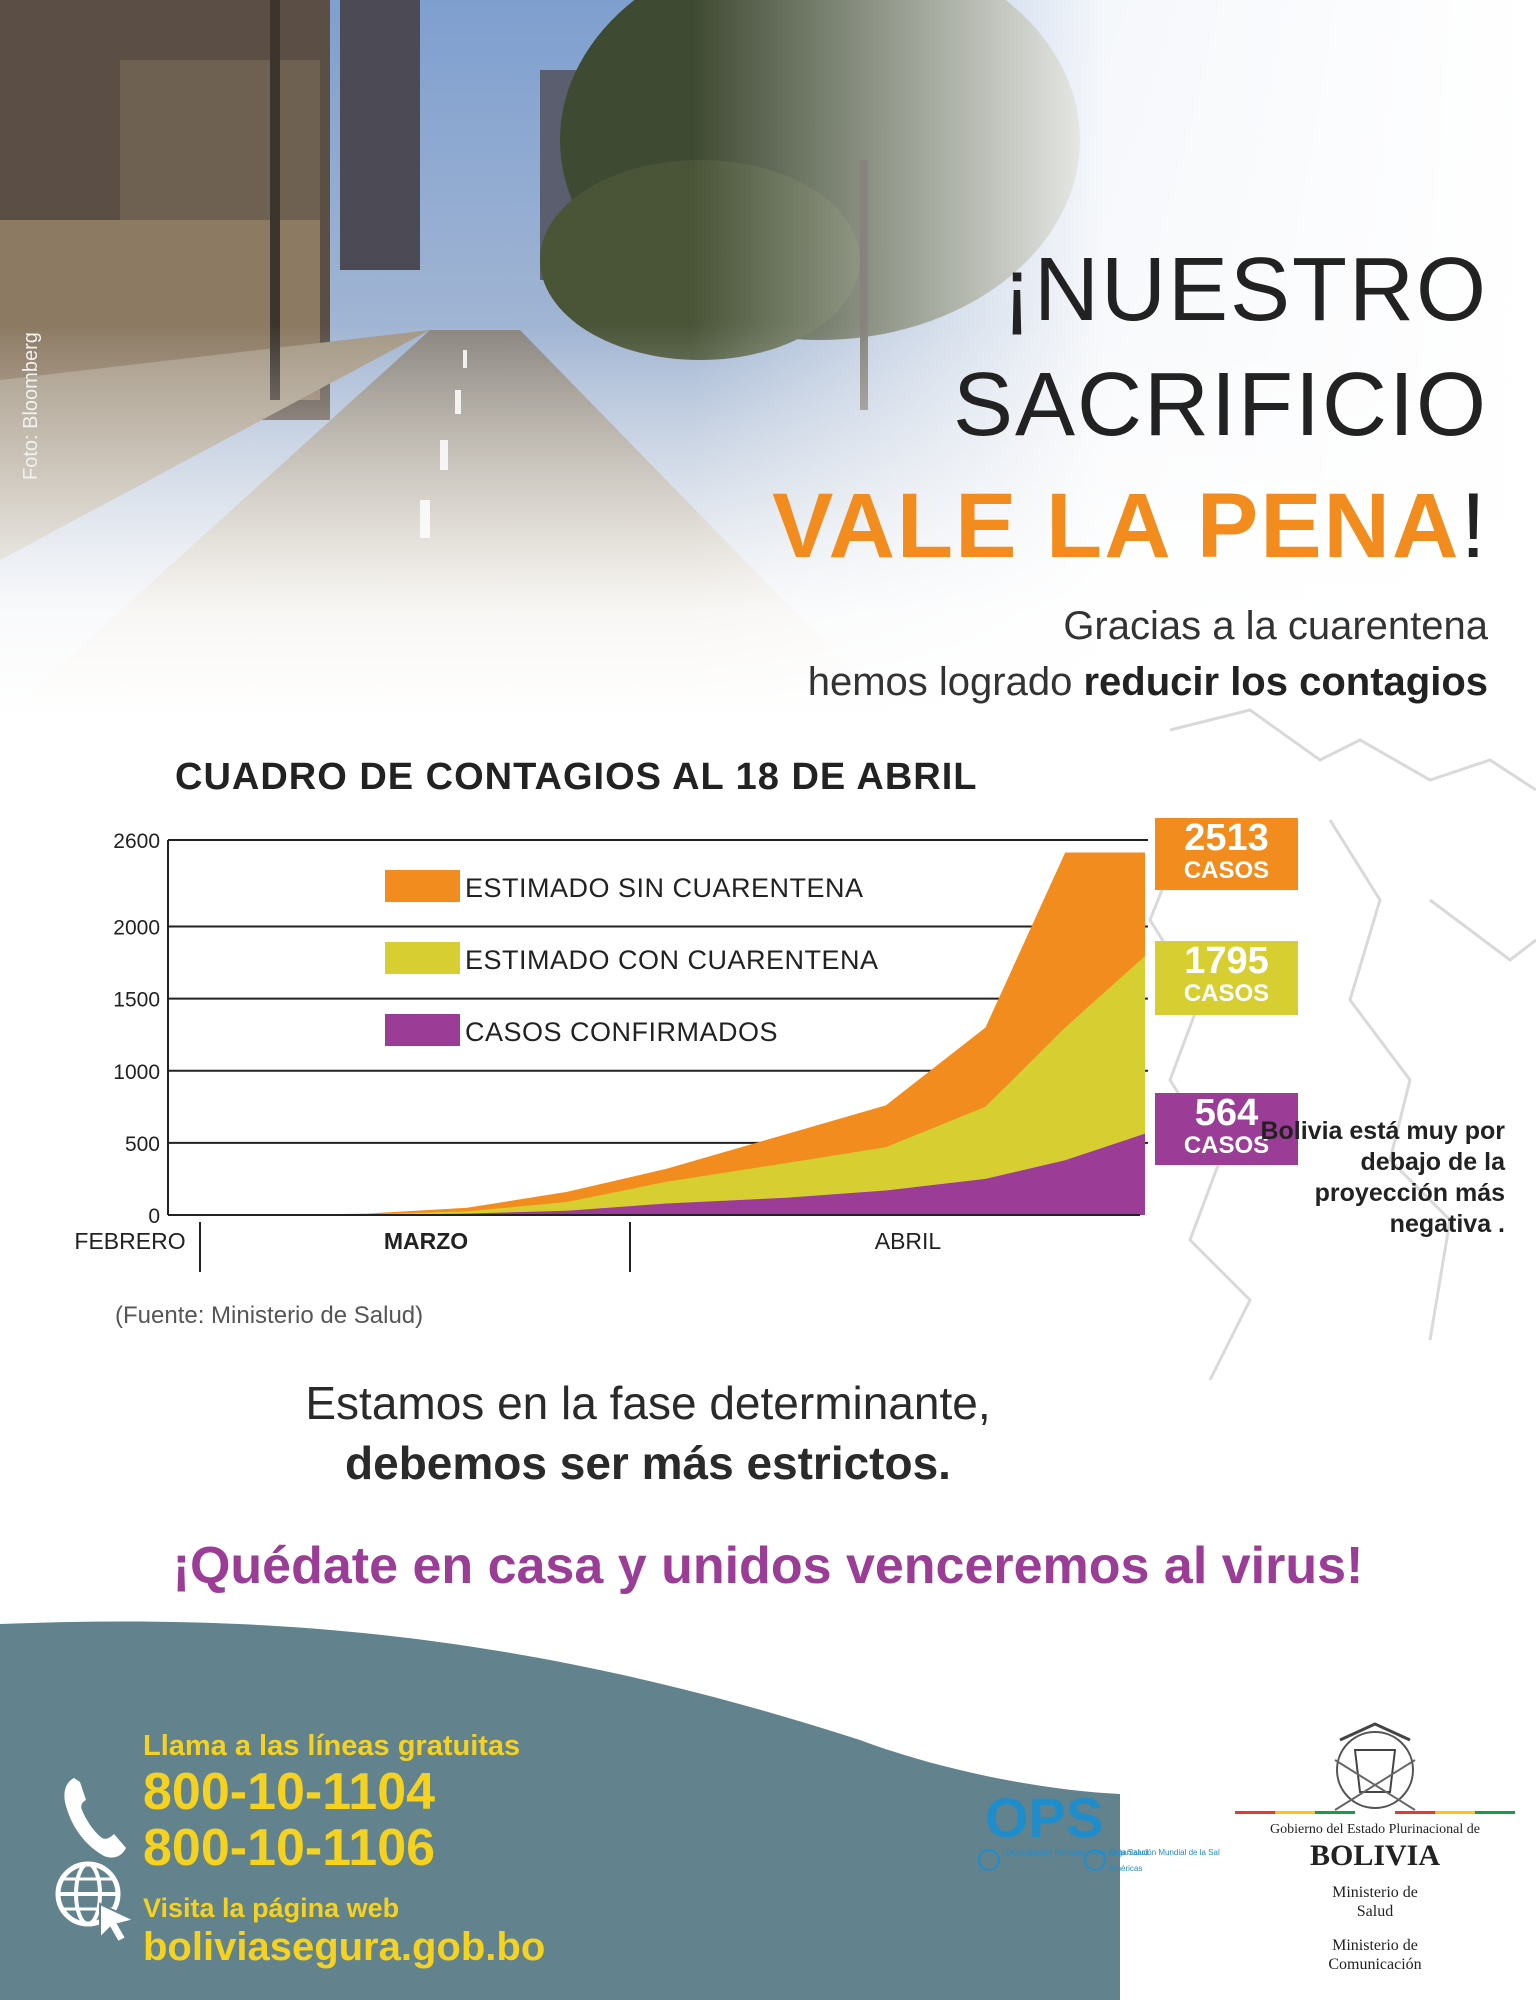  What do you see at coordinates (989, 1860) in the screenshot?
I see `paho-emblem-icon` at bounding box center [989, 1860].